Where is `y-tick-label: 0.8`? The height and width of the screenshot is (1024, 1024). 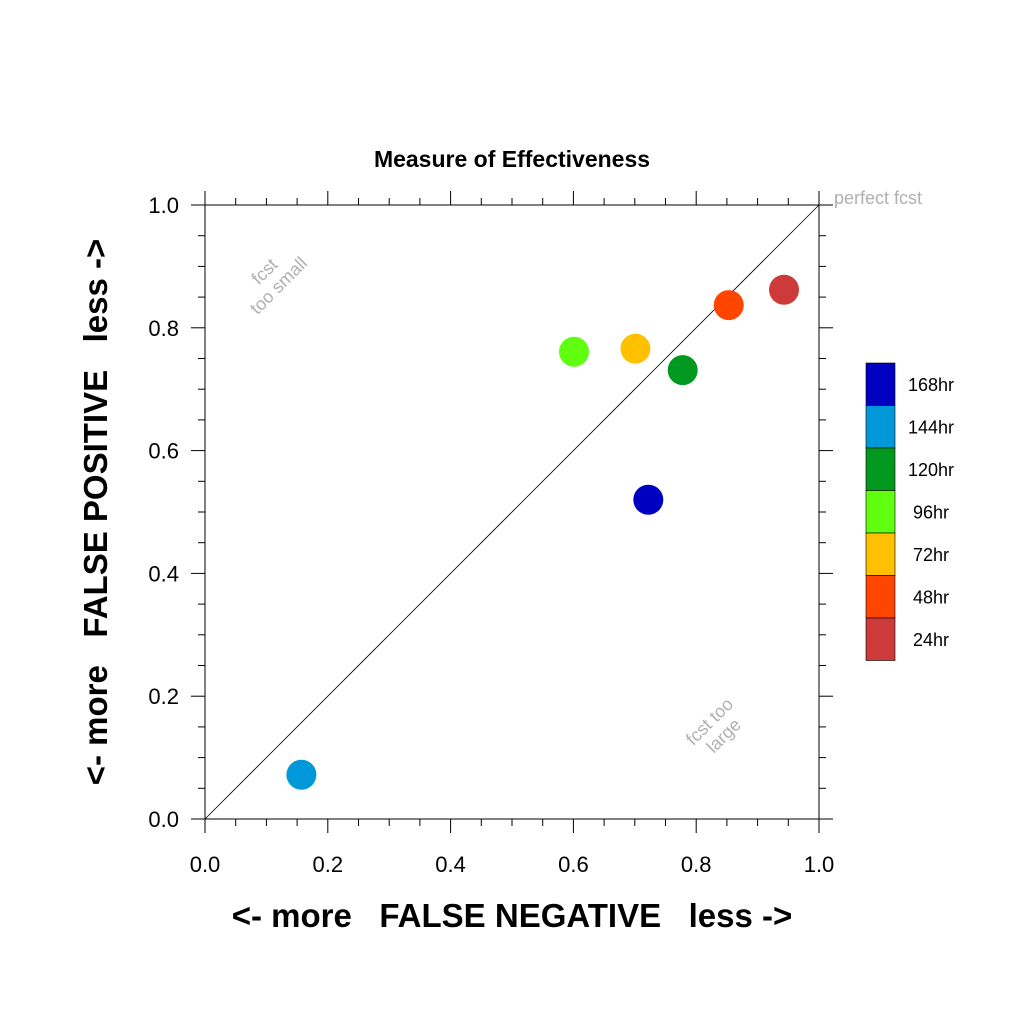
y-tick-label: 0.8 is located at coordinates (163, 328).